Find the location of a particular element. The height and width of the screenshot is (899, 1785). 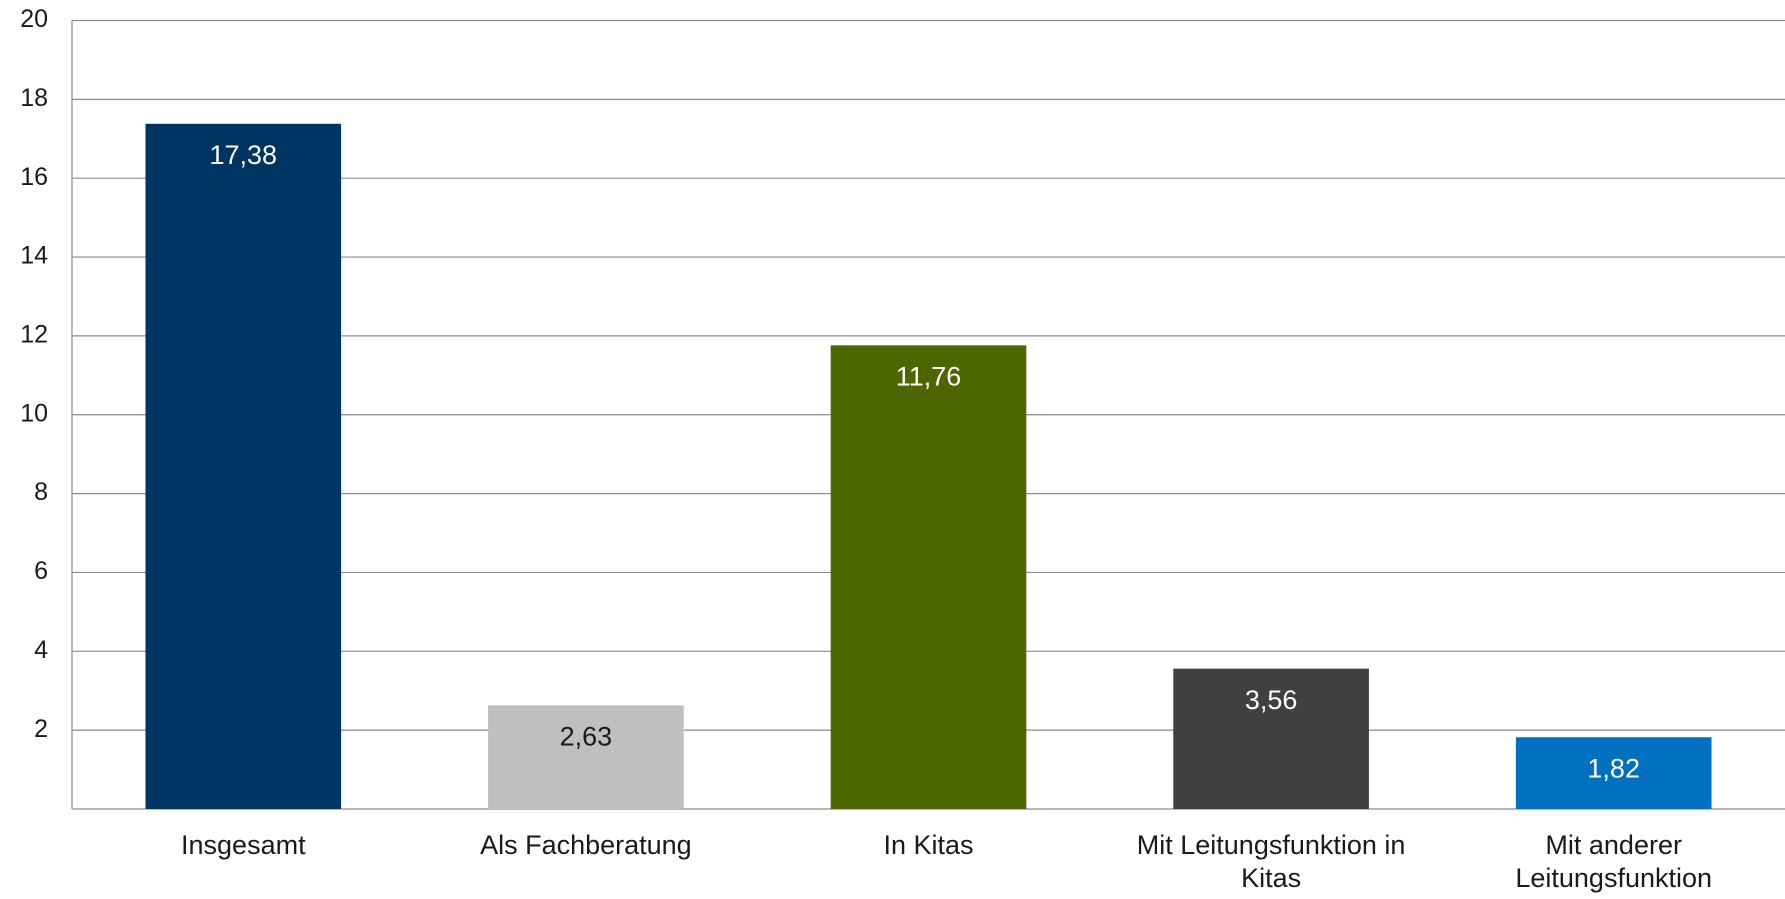

y-tick-label: 14 is located at coordinates (34, 256).